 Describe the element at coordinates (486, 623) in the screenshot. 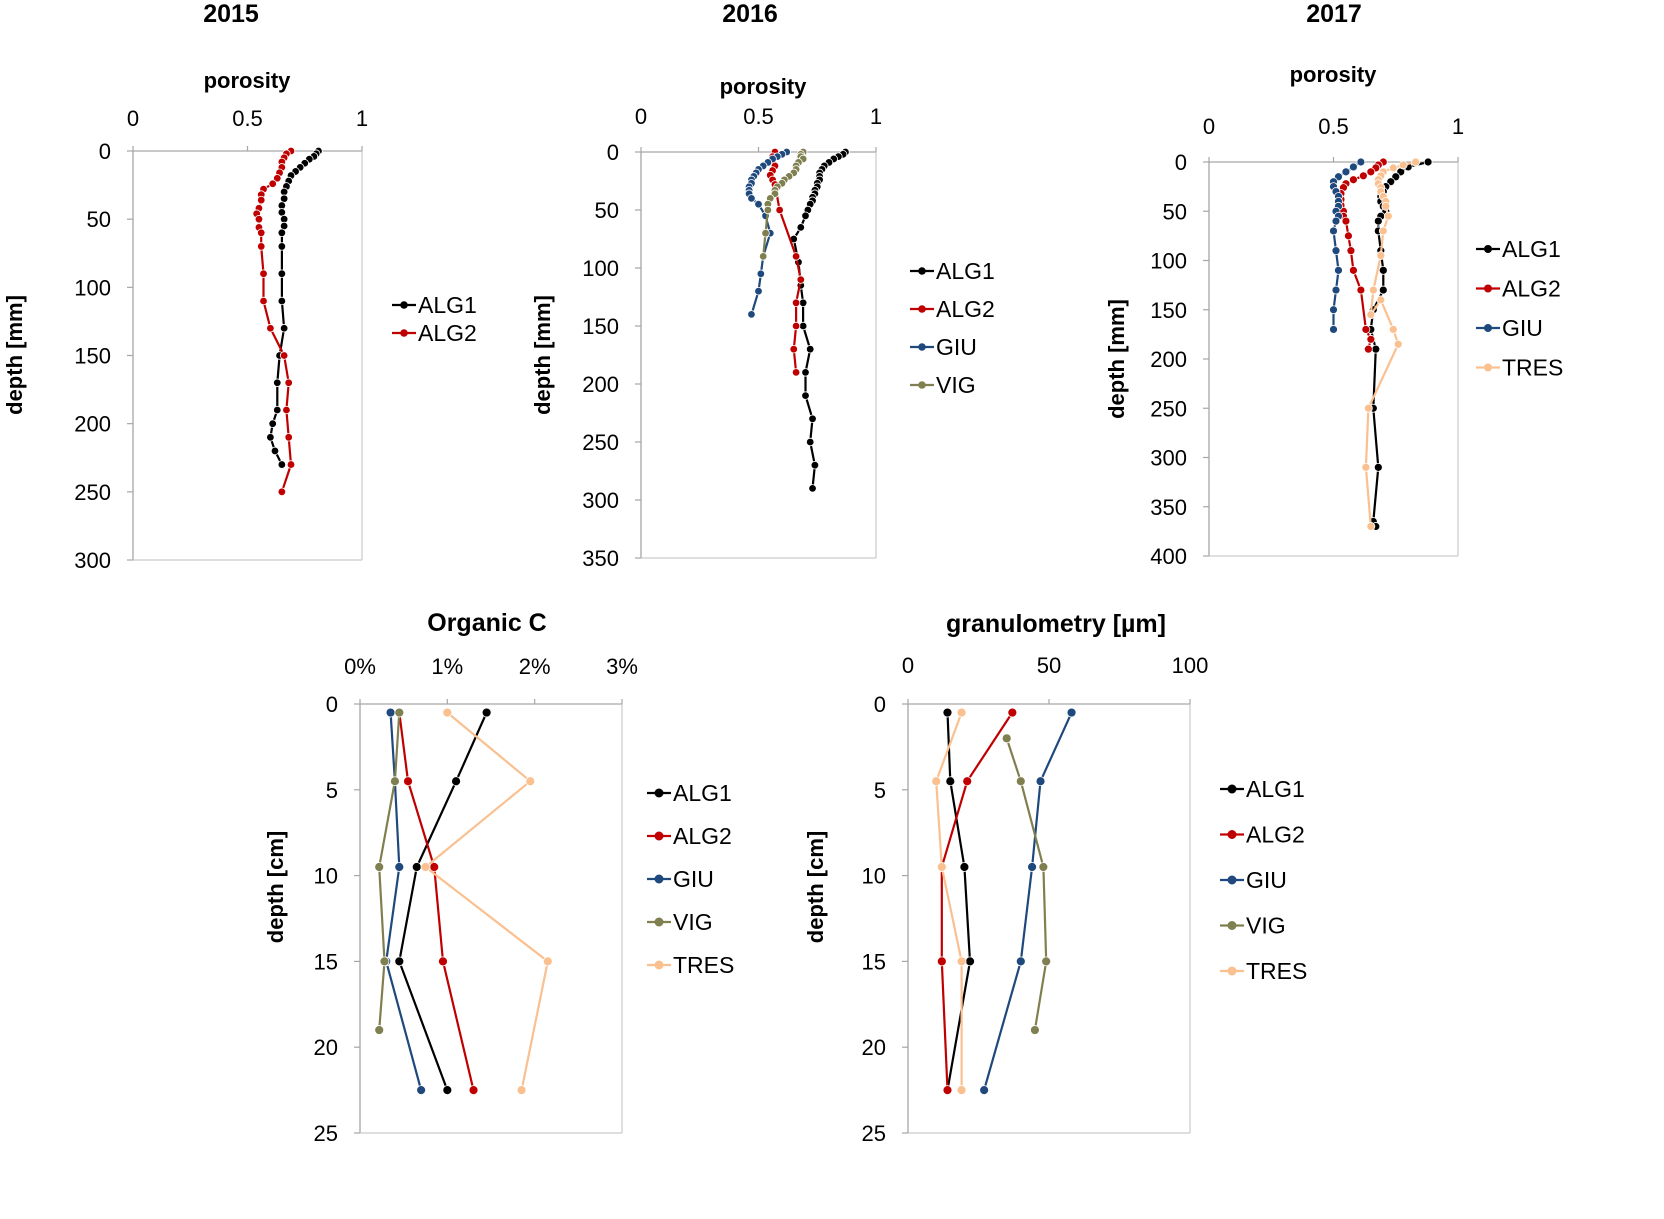

I see `x-axis-title: Organic C` at that location.